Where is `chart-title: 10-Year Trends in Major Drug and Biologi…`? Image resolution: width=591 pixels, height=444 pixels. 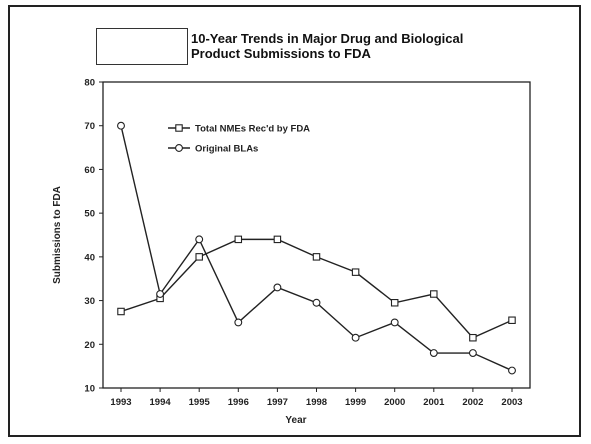
chart-title: 10-Year Trends in Major Drug and Biologi… is located at coordinates (371, 46).